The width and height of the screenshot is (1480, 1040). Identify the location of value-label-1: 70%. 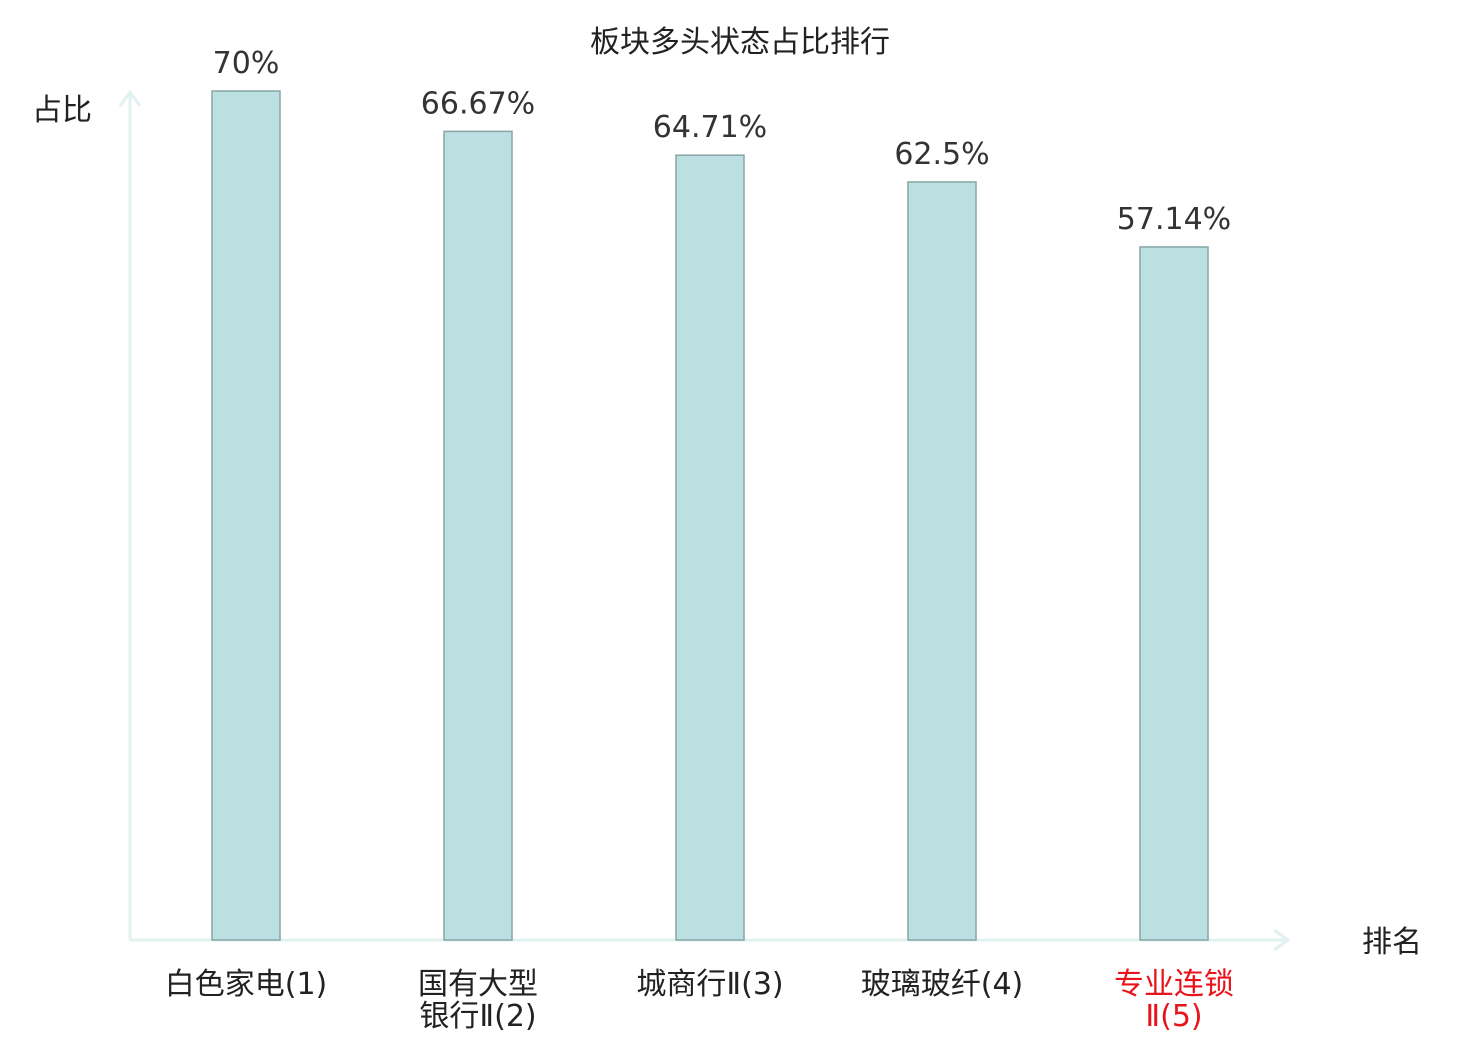
(246, 63).